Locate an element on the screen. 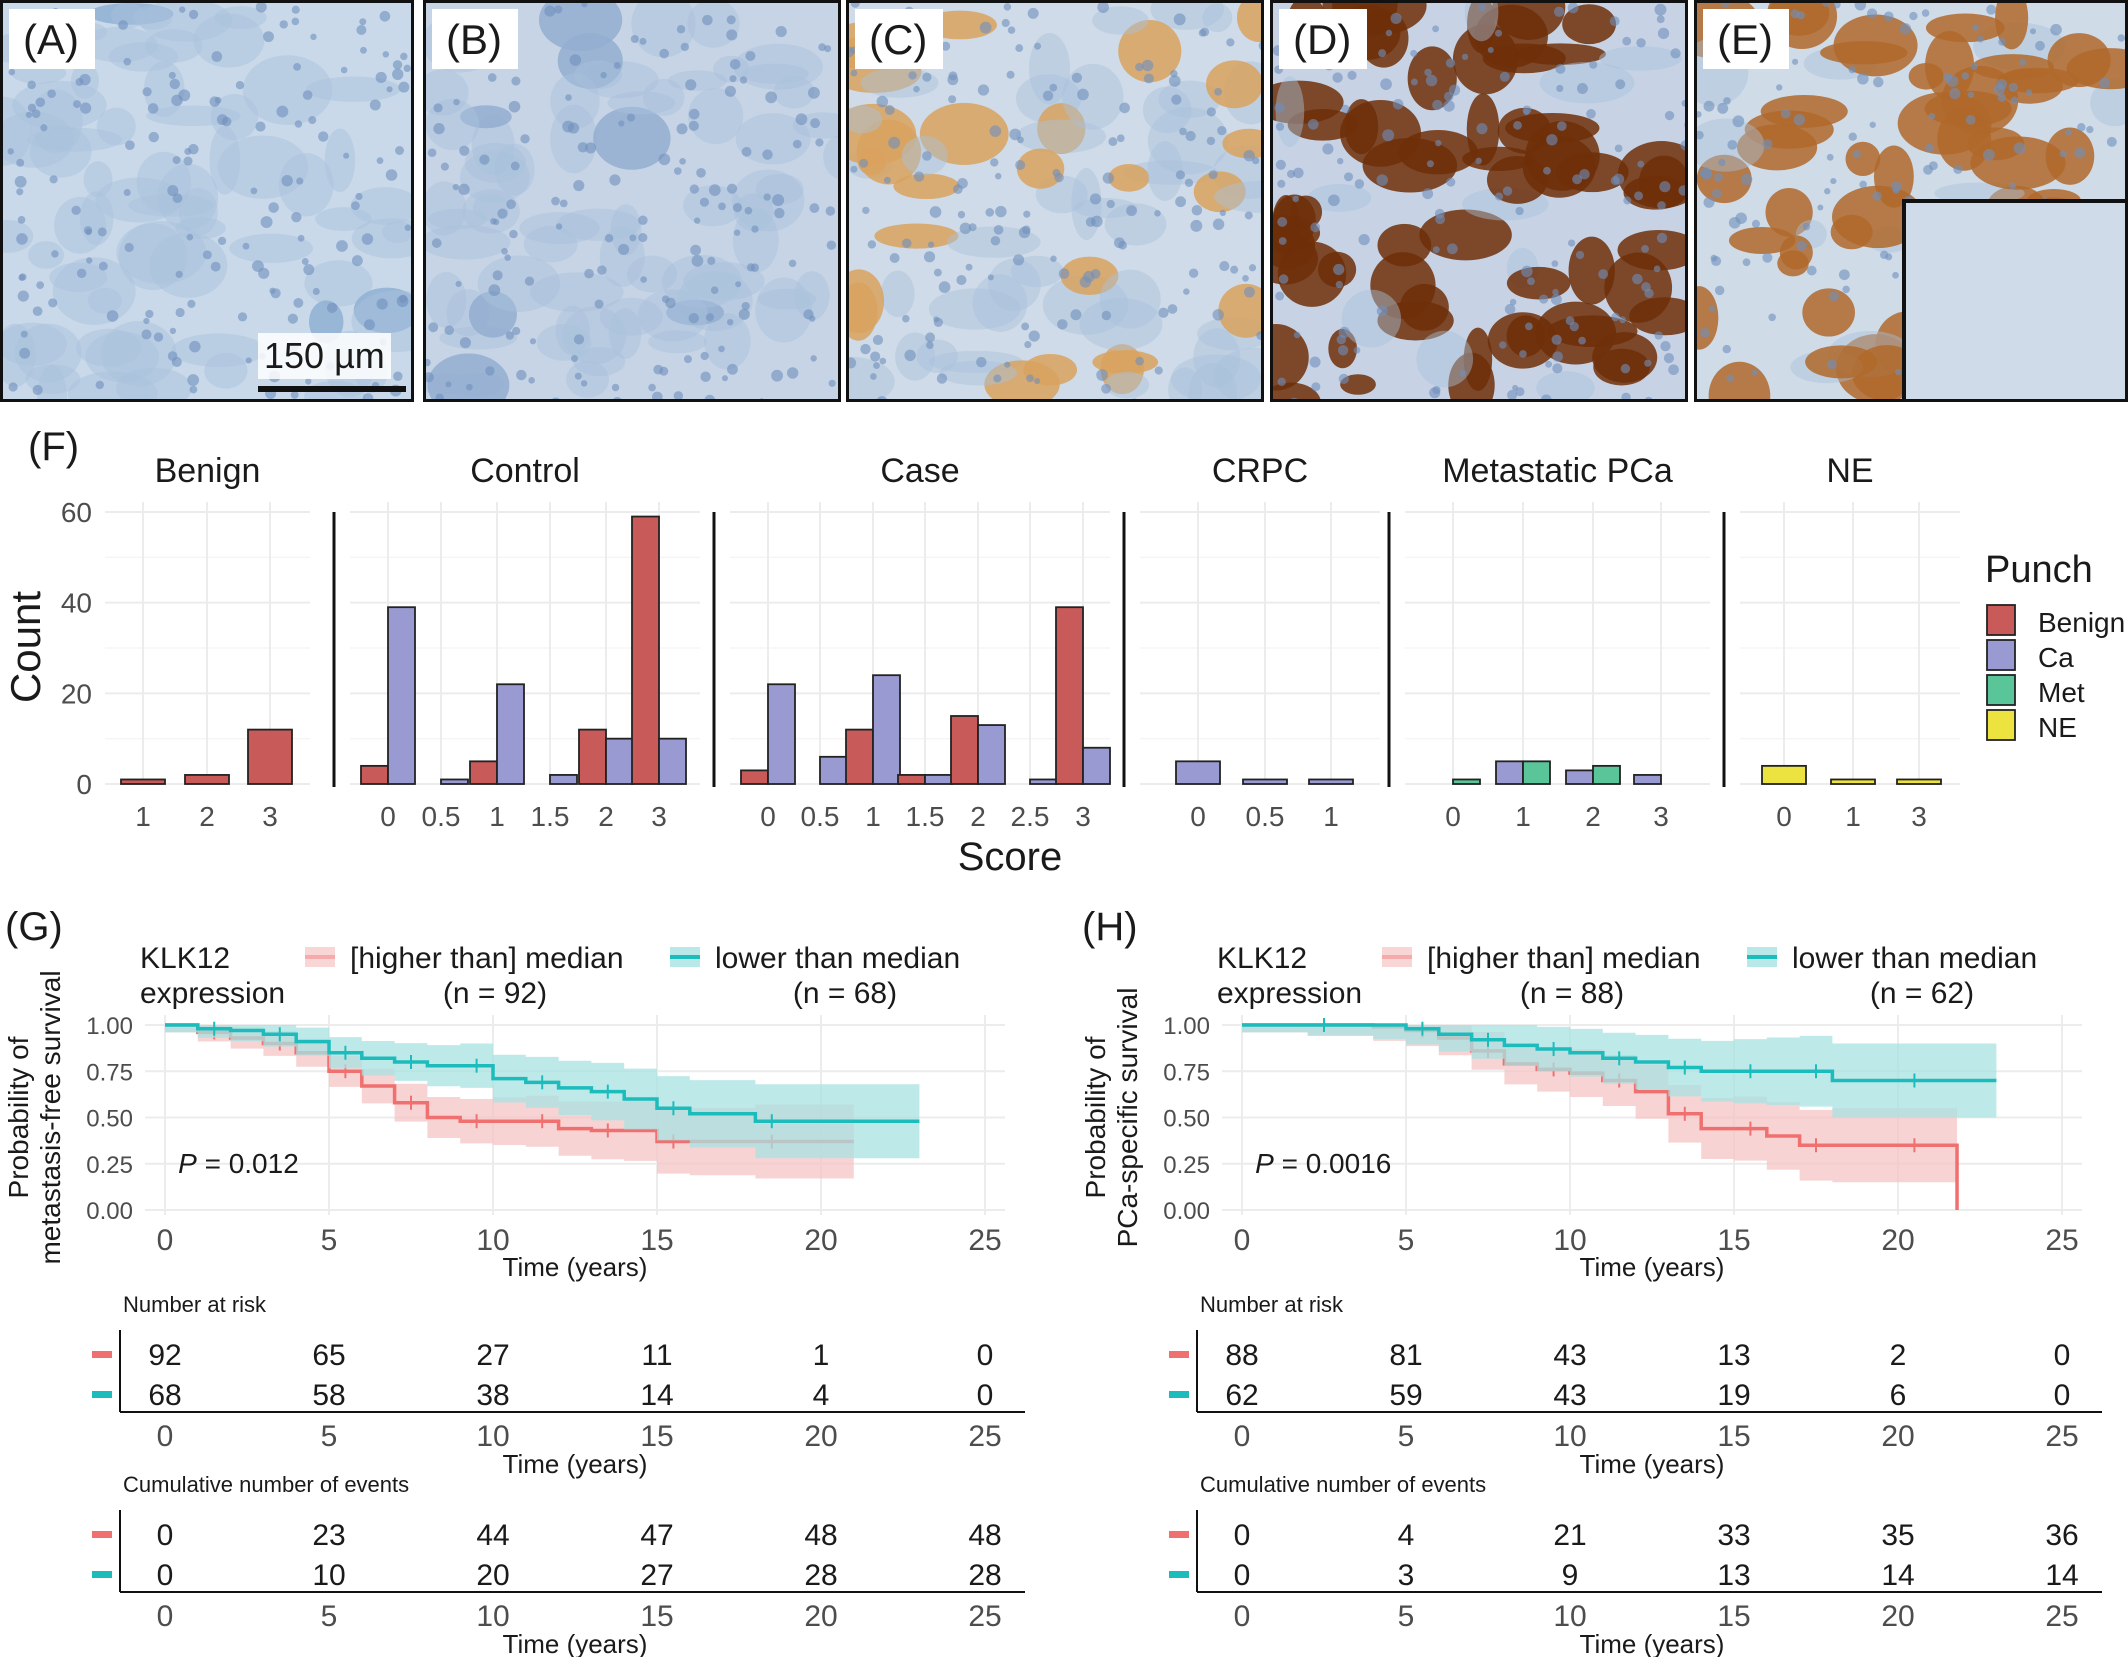  x-axis-label: Time (years) is located at coordinates (1652, 1643).